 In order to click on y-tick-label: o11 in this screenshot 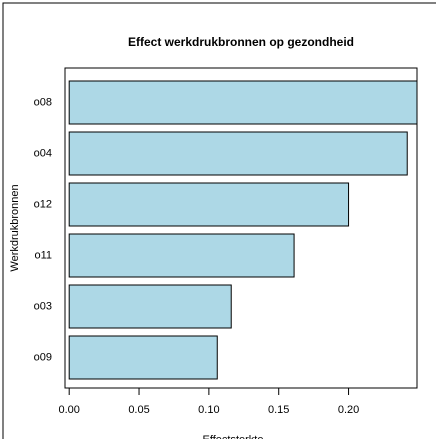, I will do `click(43, 255)`.